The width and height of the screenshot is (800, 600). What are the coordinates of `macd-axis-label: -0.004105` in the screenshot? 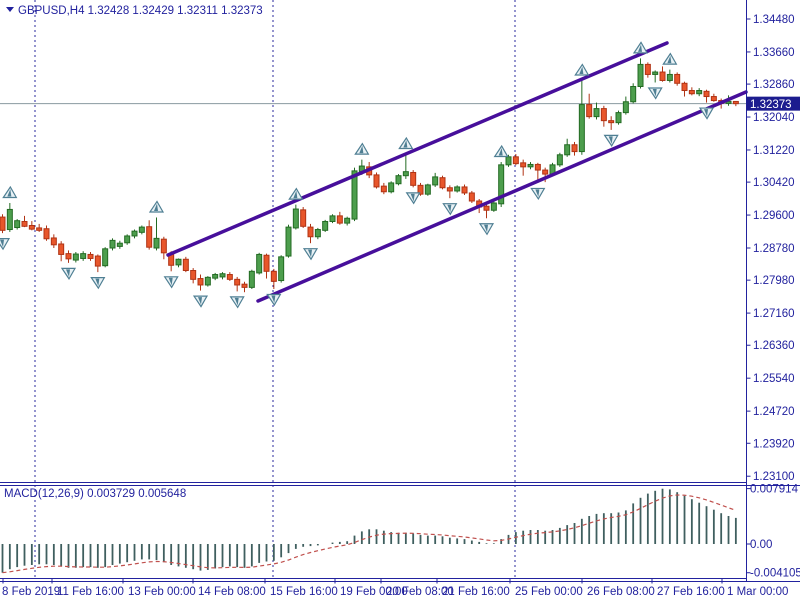 It's located at (775, 574).